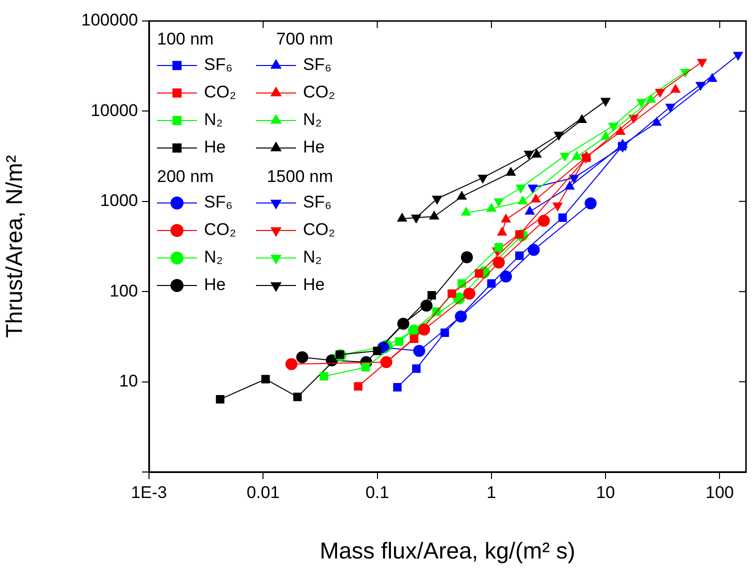  Describe the element at coordinates (119, 200) in the screenshot. I see `y-tick-label: 1000` at that location.